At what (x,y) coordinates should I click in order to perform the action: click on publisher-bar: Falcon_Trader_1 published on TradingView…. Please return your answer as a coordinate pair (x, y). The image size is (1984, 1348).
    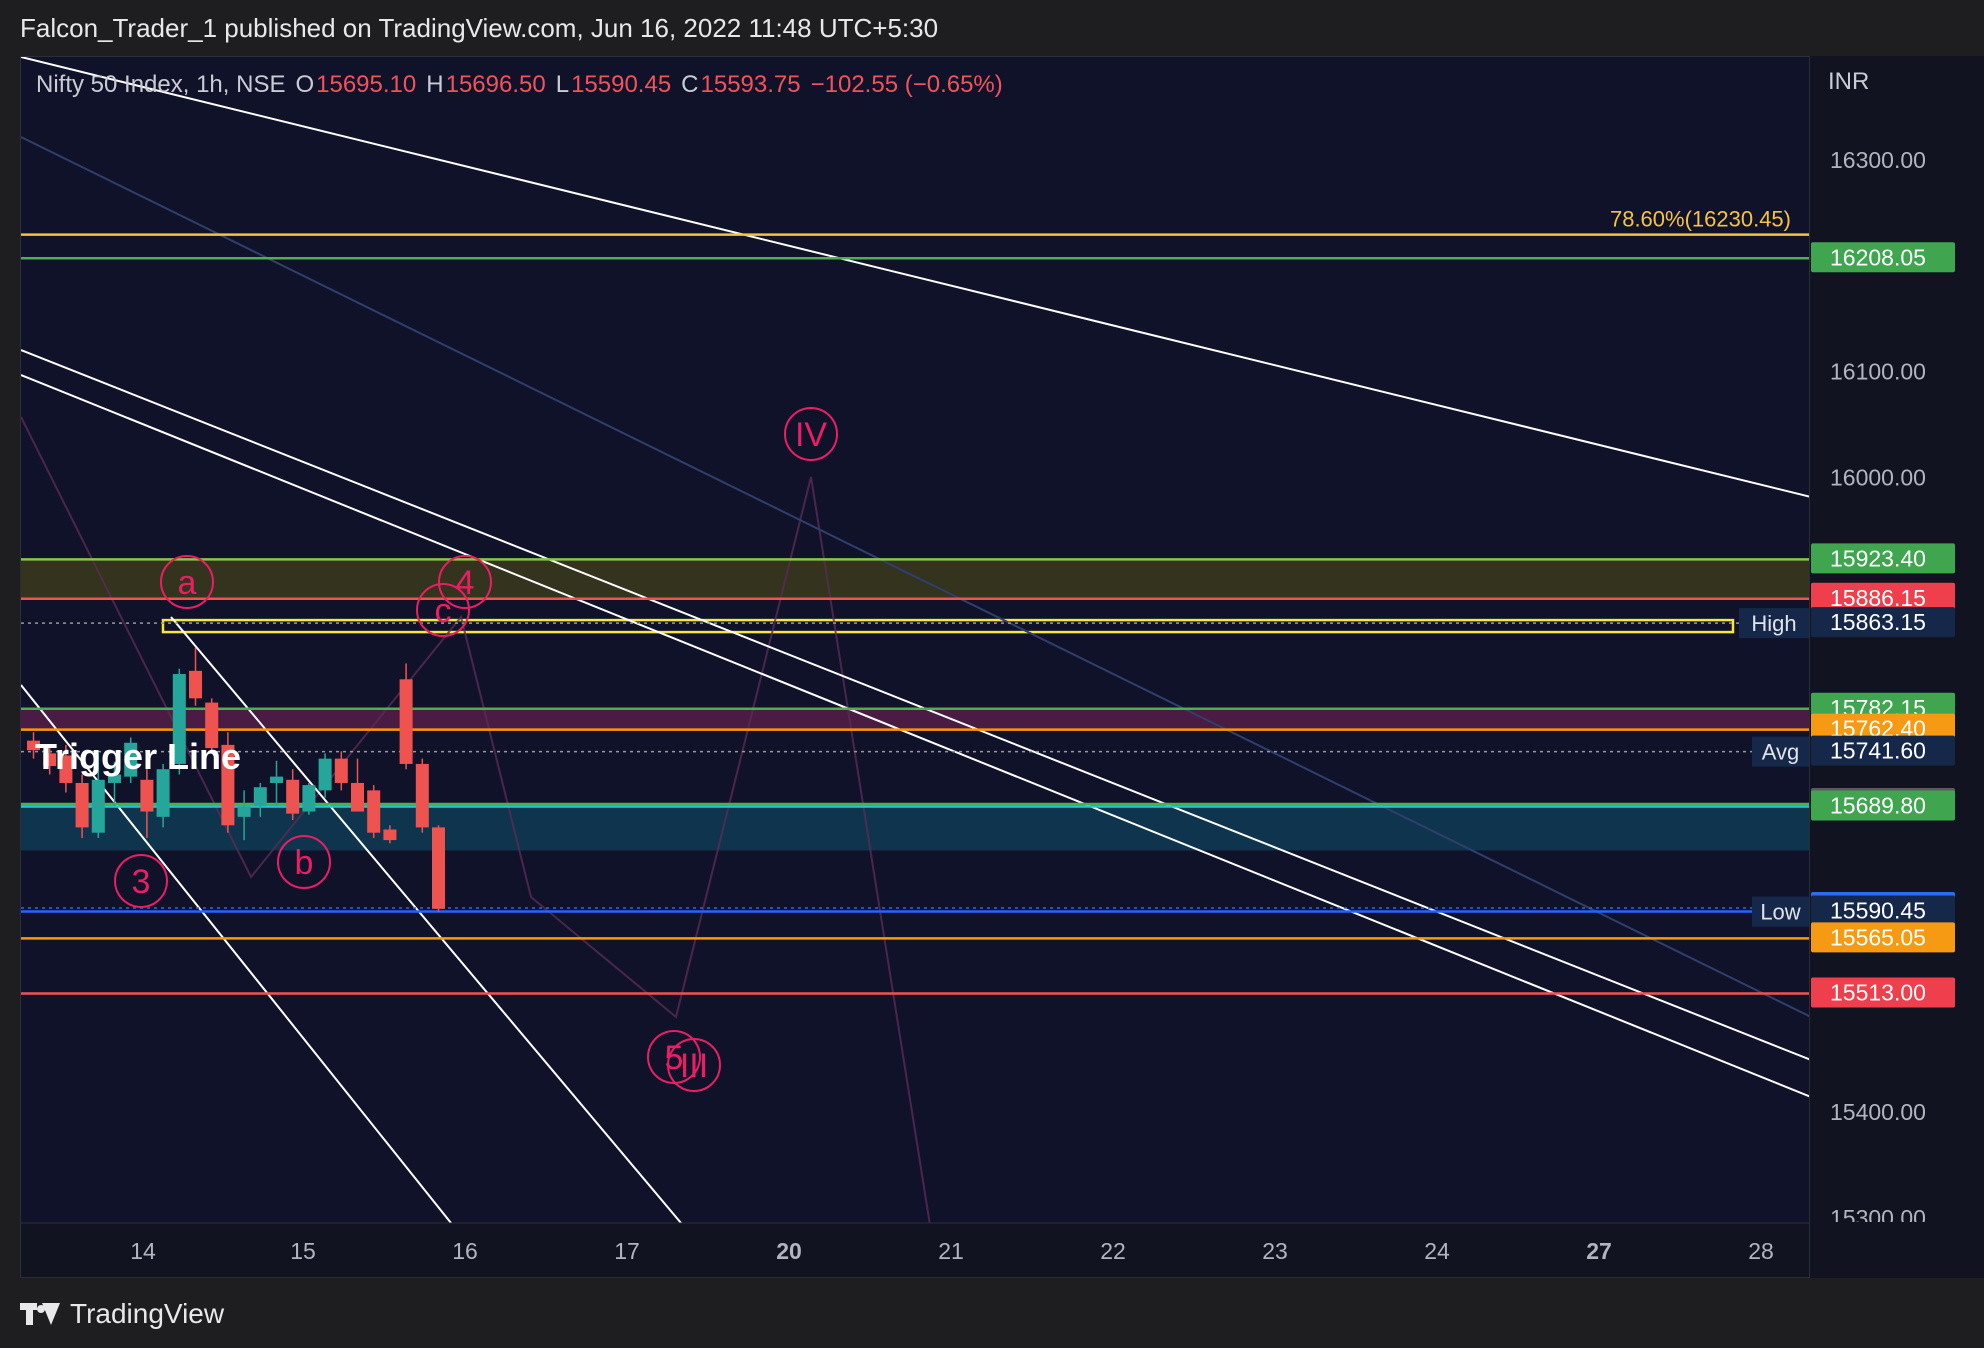
    Looking at the image, I should click on (992, 28).